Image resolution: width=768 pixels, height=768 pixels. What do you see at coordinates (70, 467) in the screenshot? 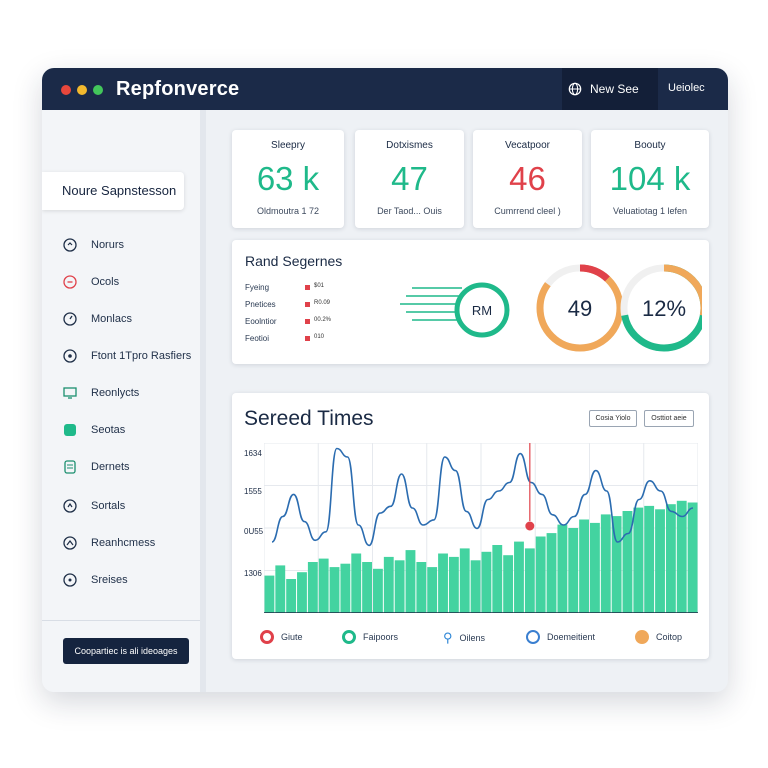
I see `document-icon` at bounding box center [70, 467].